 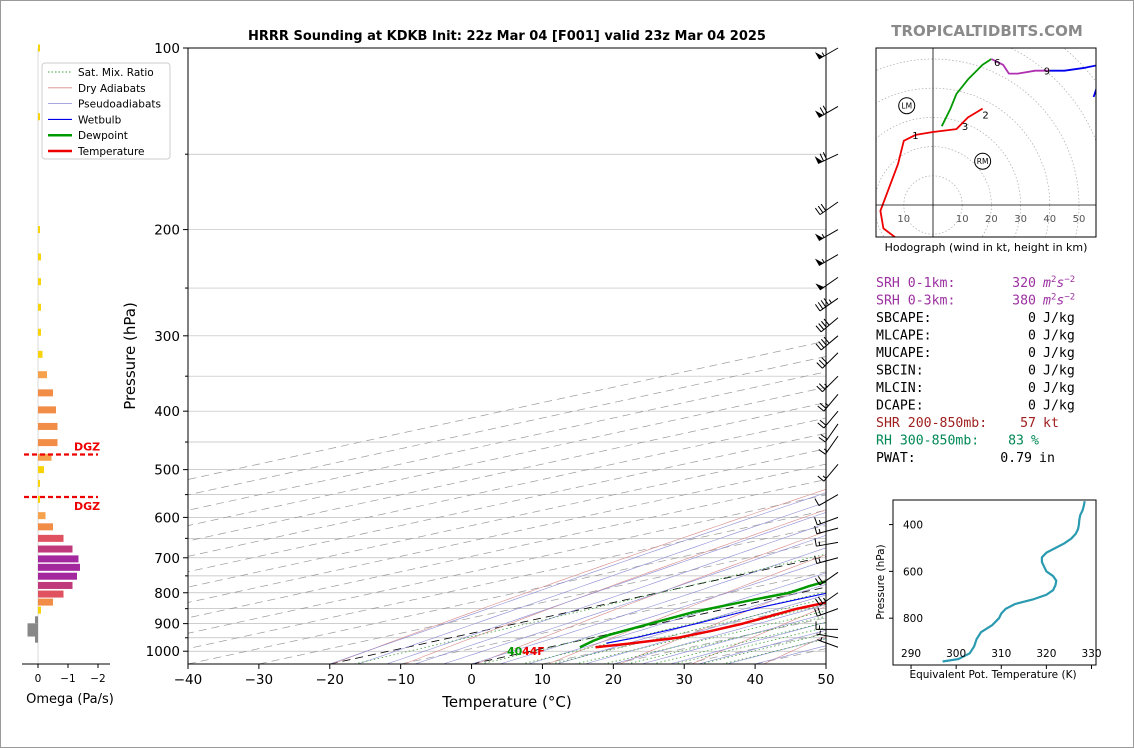 I want to click on y-tick-label: 300, so click(x=167, y=337).